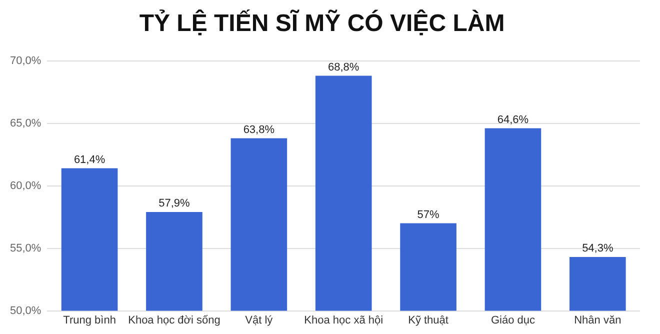 The image size is (660, 334). What do you see at coordinates (174, 320) in the screenshot?
I see `x-tick-label: Khoa học đời sống` at bounding box center [174, 320].